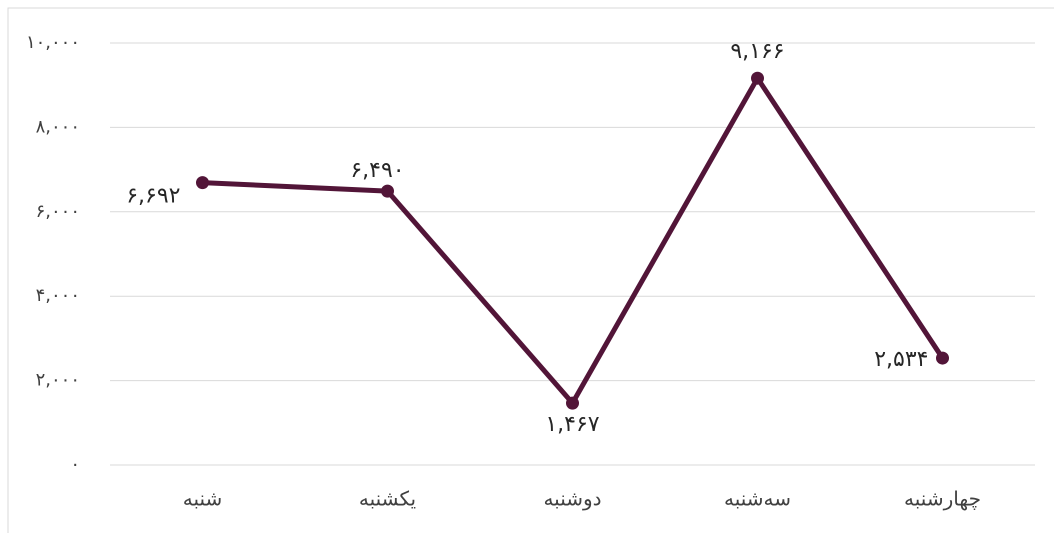 The height and width of the screenshot is (533, 1054). Describe the element at coordinates (757, 51) in the screenshot. I see `data-label: ۹,۱۶۶` at that location.